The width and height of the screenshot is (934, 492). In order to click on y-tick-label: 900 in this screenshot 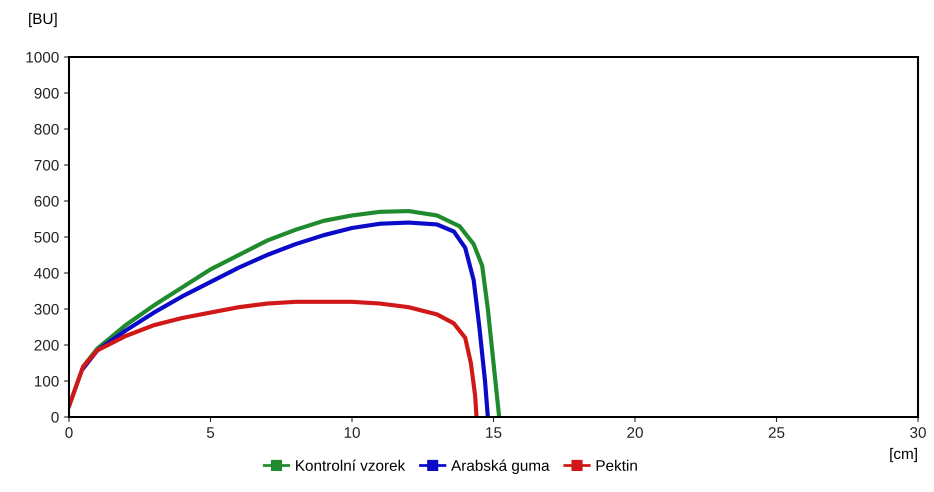, I will do `click(46, 93)`.